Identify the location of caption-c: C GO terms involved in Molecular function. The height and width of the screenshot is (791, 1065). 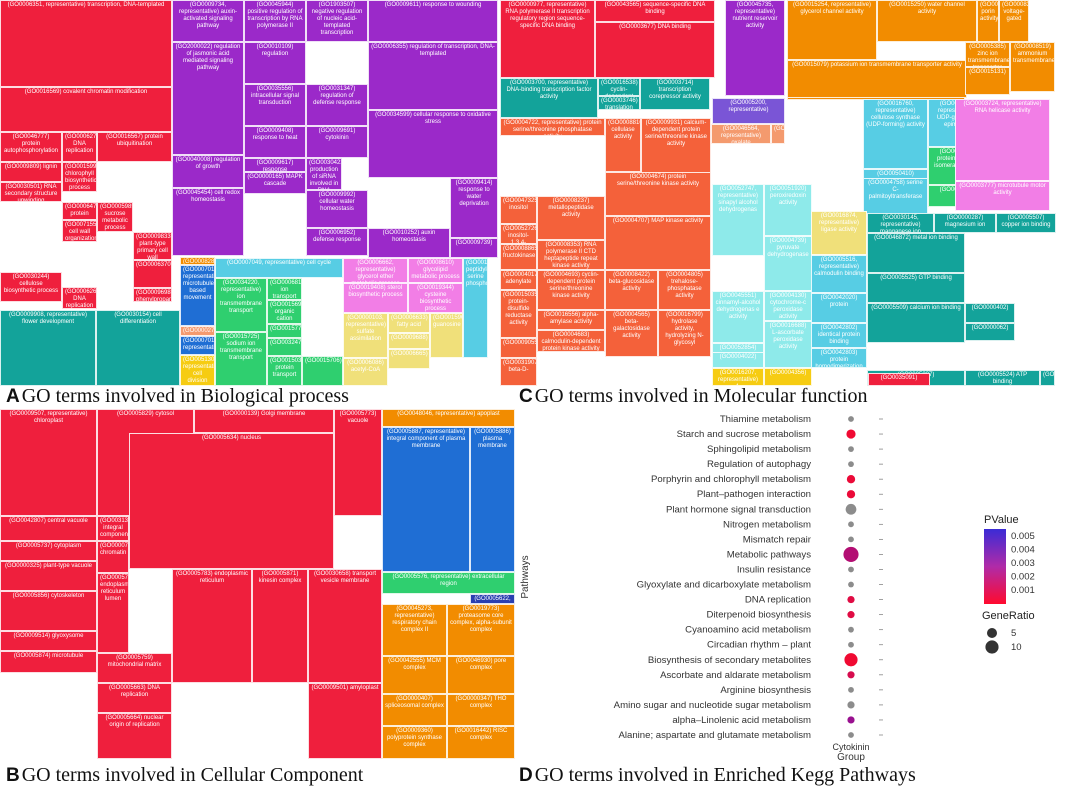
(693, 396).